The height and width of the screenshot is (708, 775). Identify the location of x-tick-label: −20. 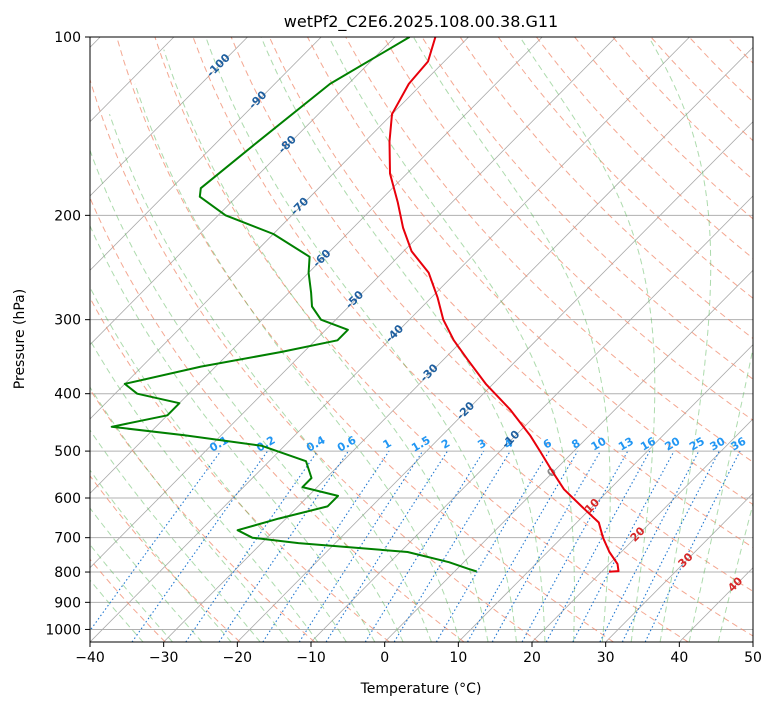
(238, 658).